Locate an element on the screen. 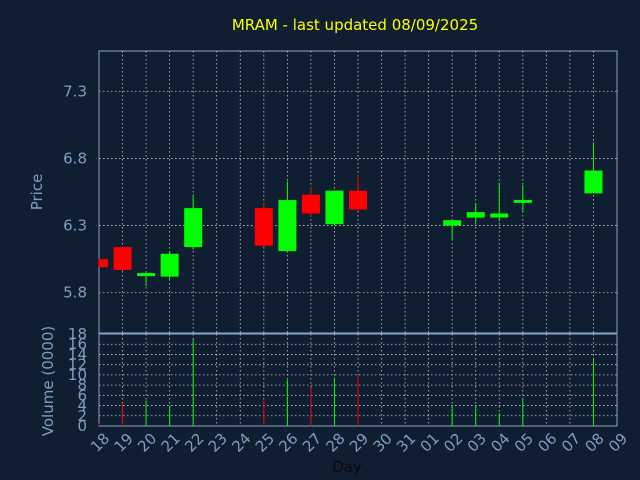  volume-tick-label: 2 is located at coordinates (82, 416).